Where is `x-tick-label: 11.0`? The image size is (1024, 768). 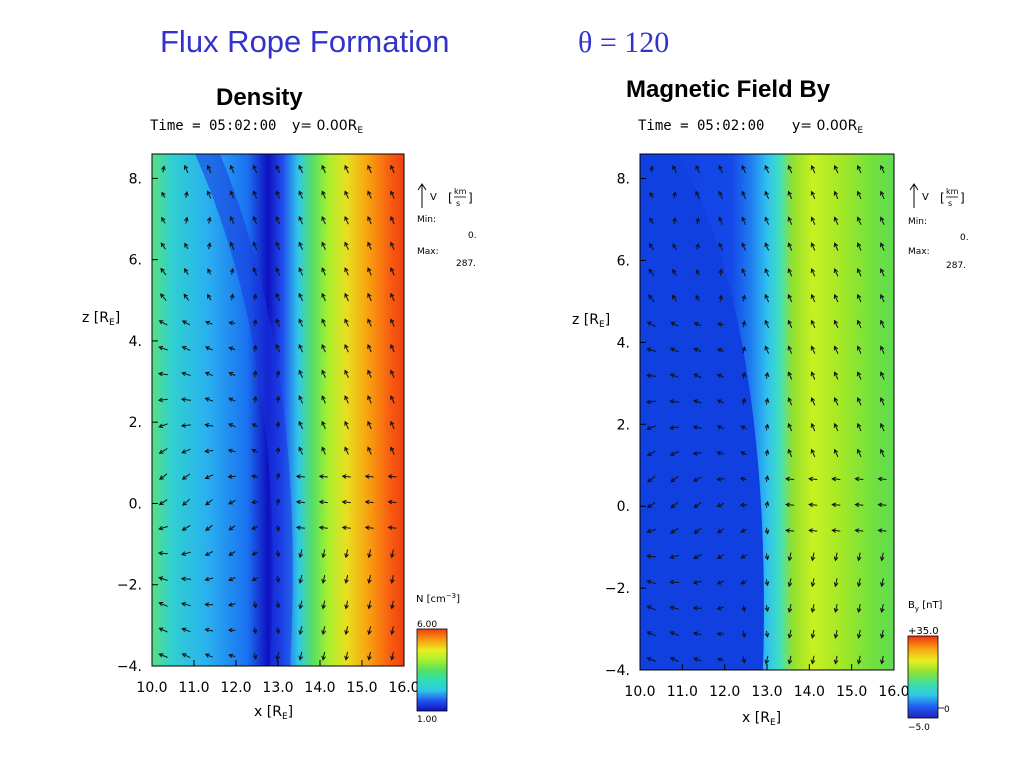
x-tick-label: 11.0 is located at coordinates (193, 688).